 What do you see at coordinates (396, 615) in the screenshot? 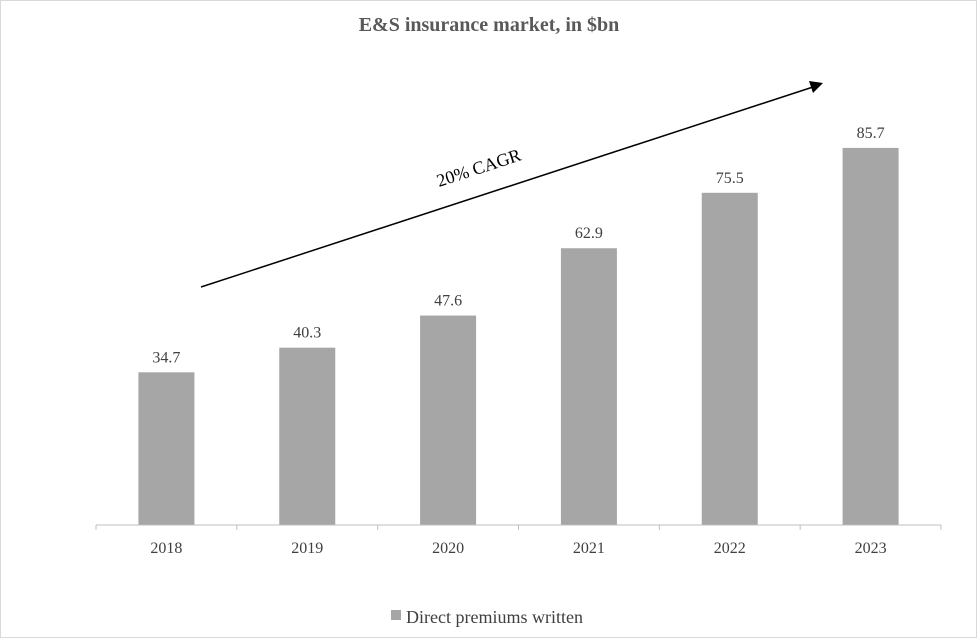
I see `legend-swatch` at bounding box center [396, 615].